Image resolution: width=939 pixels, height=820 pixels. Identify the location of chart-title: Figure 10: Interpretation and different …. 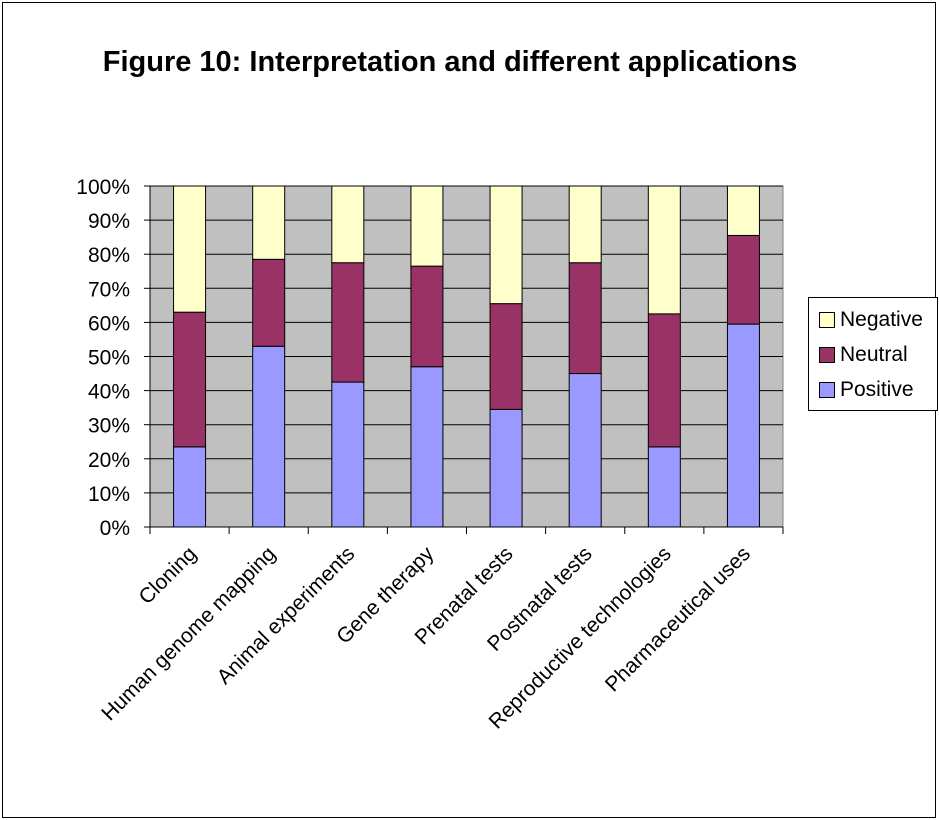
(450, 62).